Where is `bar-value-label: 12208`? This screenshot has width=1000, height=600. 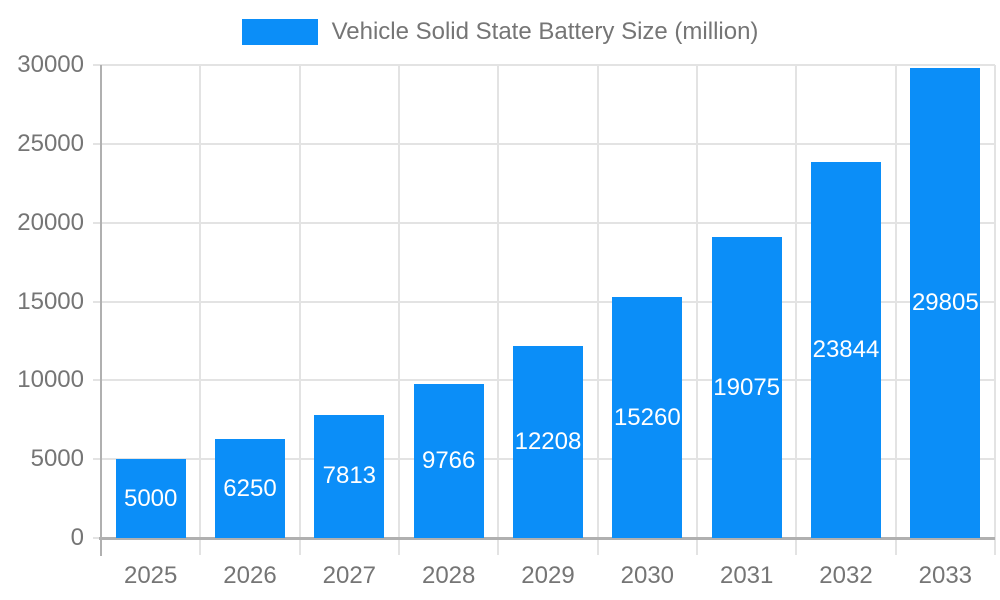
bar-value-label: 12208 is located at coordinates (548, 441).